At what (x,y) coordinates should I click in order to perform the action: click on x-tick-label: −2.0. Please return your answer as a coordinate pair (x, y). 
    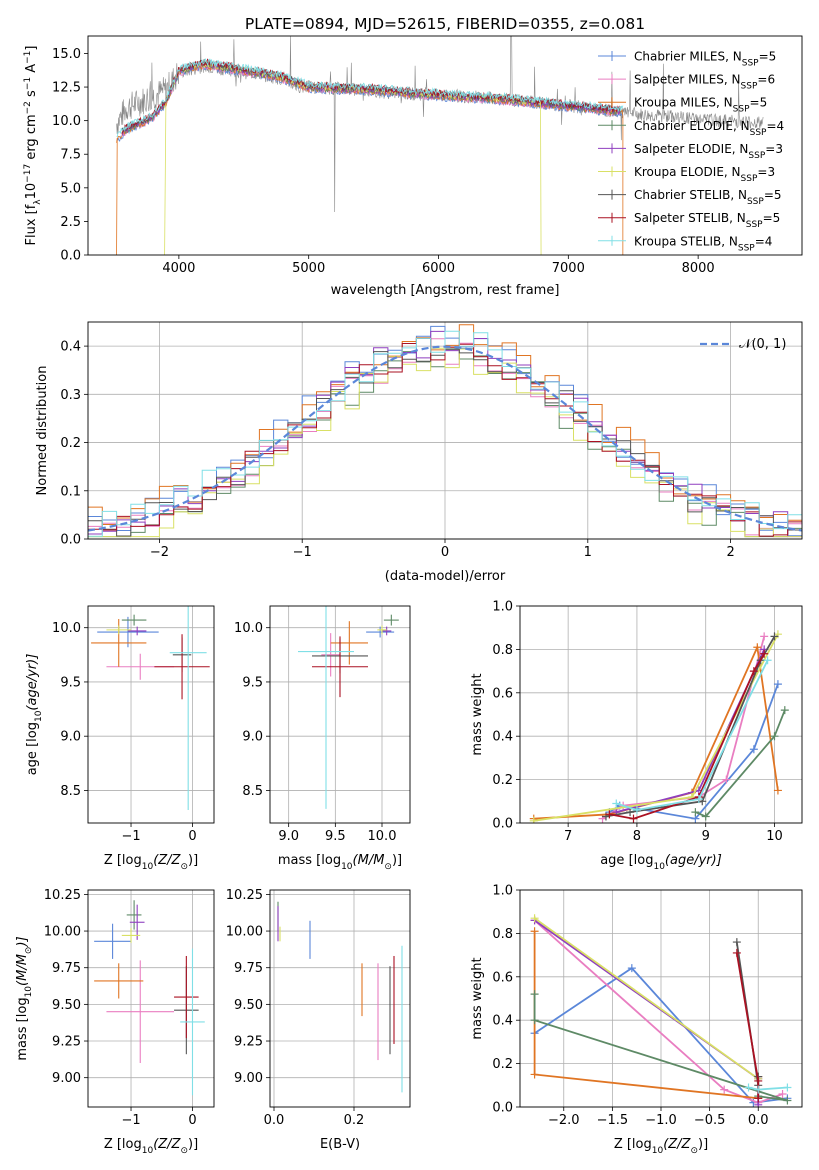
    Looking at the image, I should click on (564, 1120).